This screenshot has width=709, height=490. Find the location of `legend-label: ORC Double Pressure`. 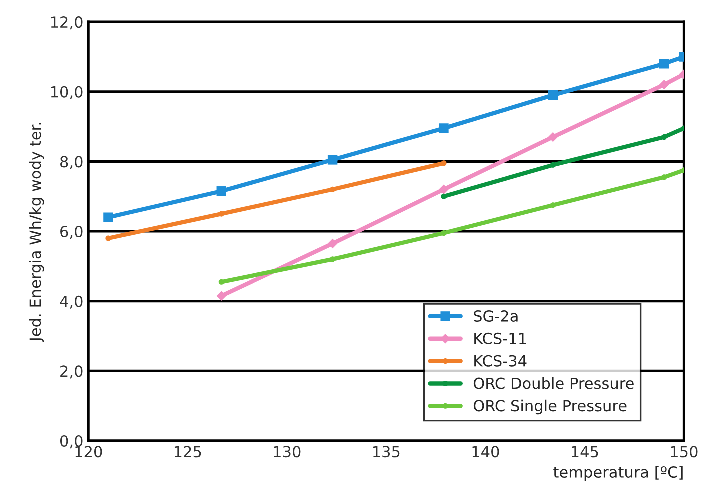

legend-label: ORC Double Pressure is located at coordinates (554, 383).